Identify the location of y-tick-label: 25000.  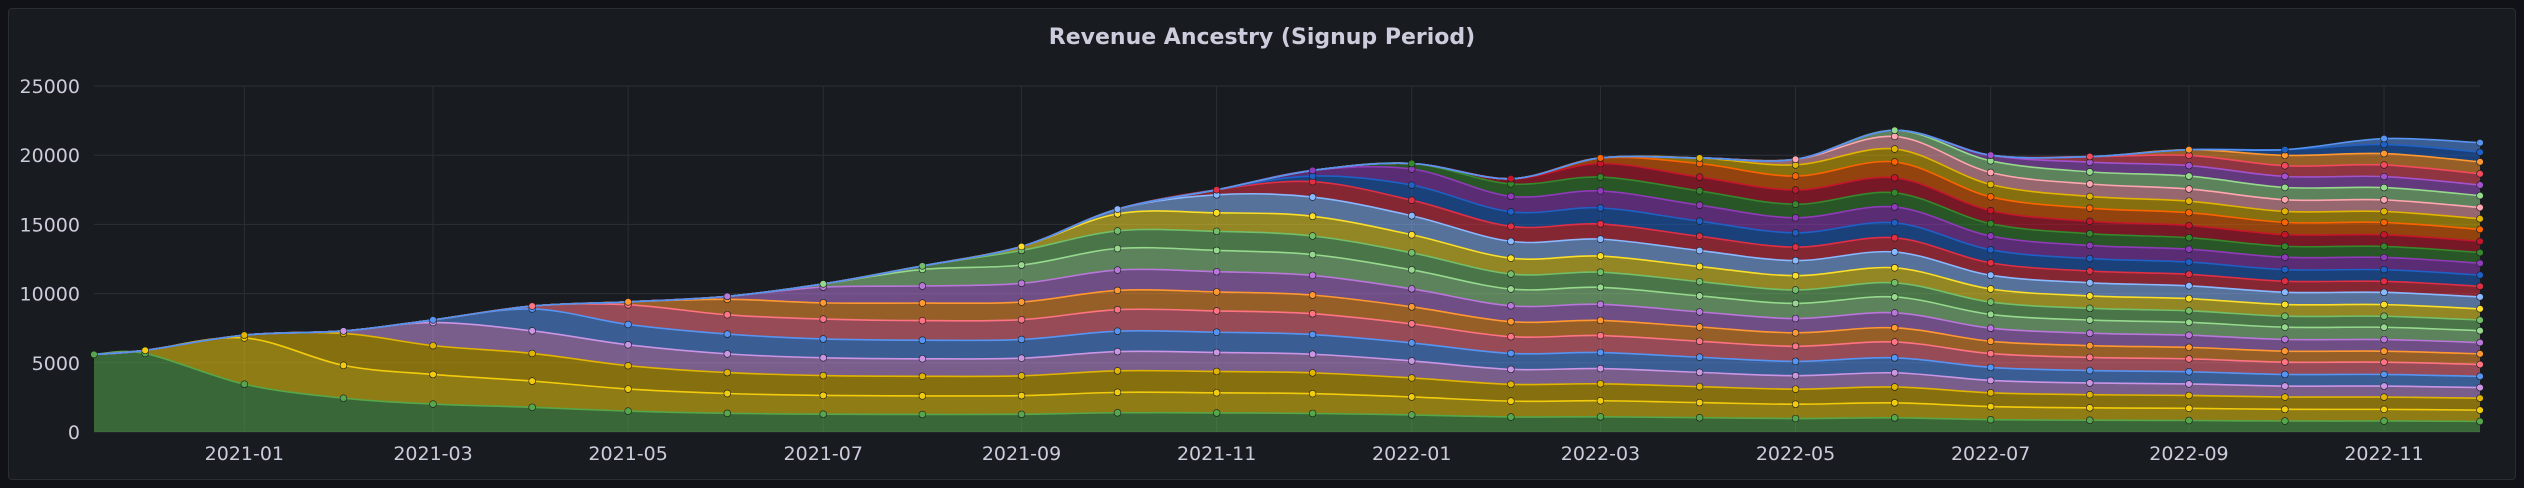
(50, 87).